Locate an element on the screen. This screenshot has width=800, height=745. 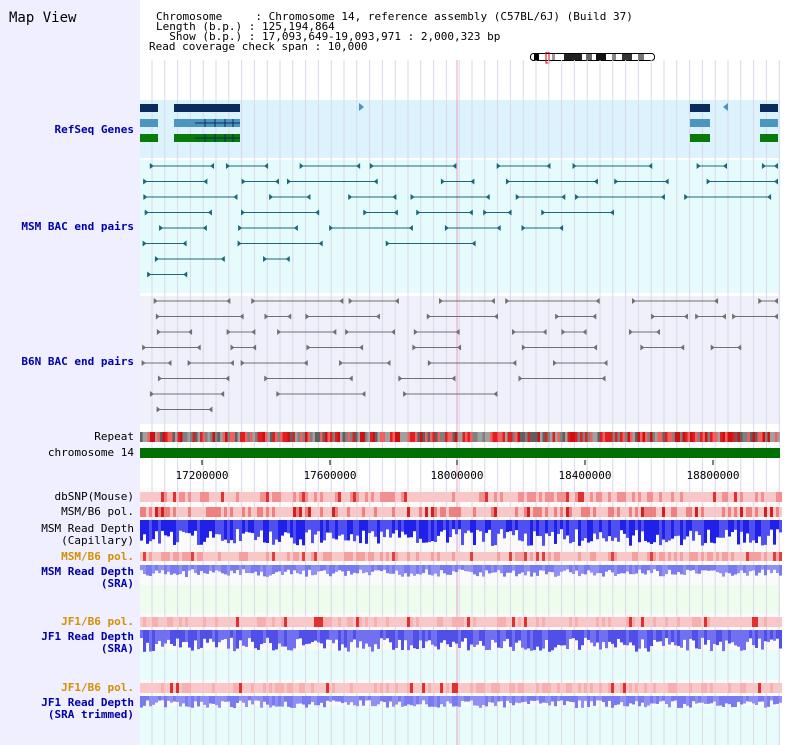
track-label-refseq: RefSeq Genes is located at coordinates (94, 129).